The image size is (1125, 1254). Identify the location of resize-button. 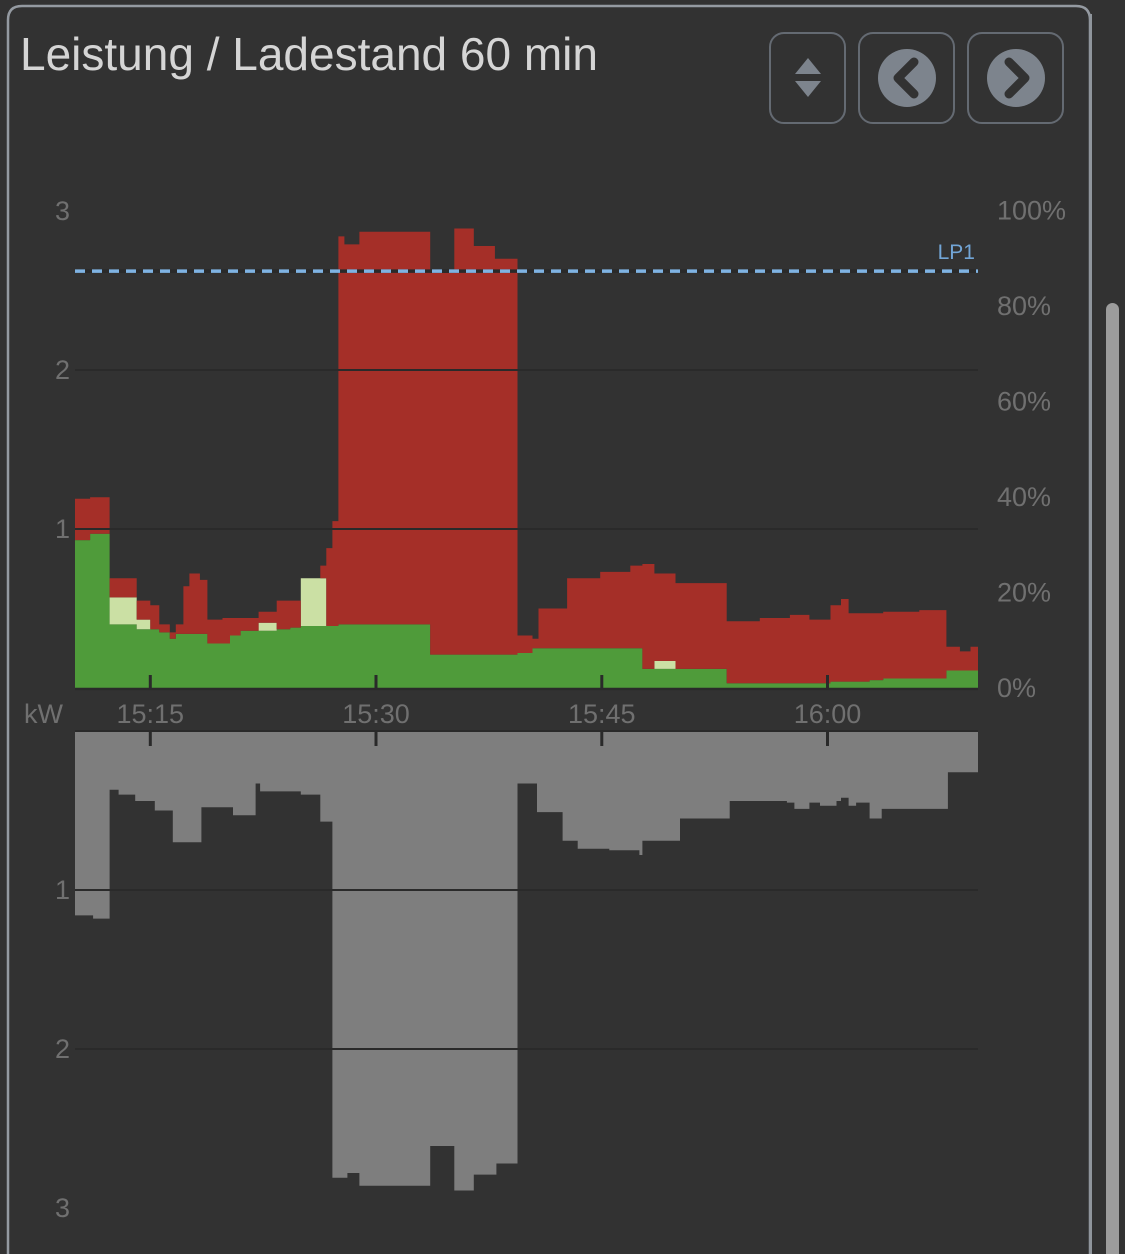
(807, 78).